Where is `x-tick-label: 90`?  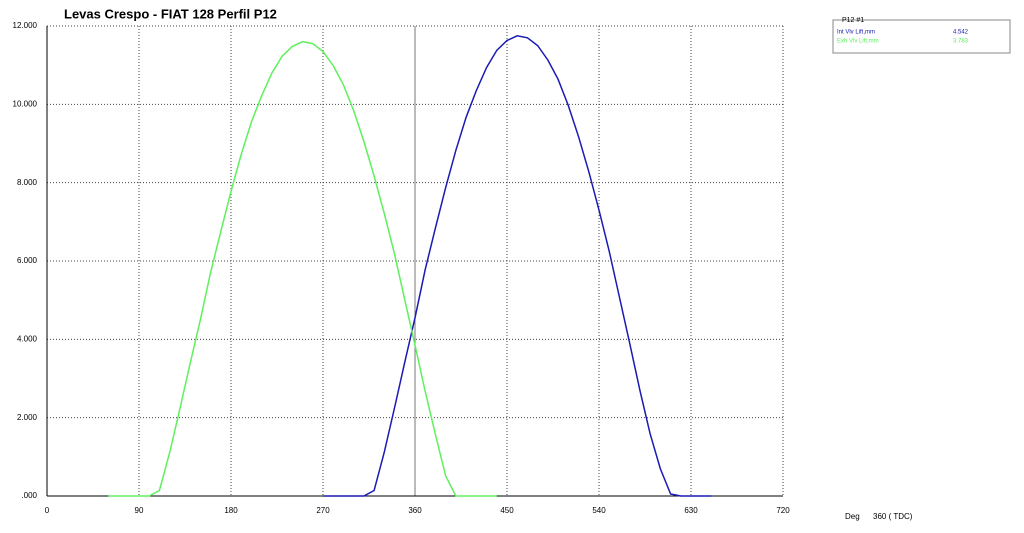
x-tick-label: 90 is located at coordinates (139, 510).